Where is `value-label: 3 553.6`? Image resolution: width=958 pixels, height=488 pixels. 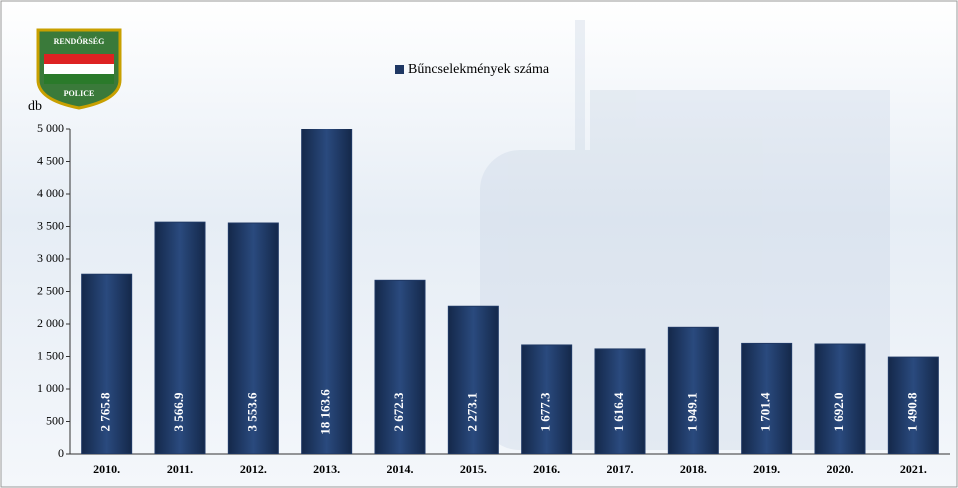
value-label: 3 553.6 is located at coordinates (251, 412).